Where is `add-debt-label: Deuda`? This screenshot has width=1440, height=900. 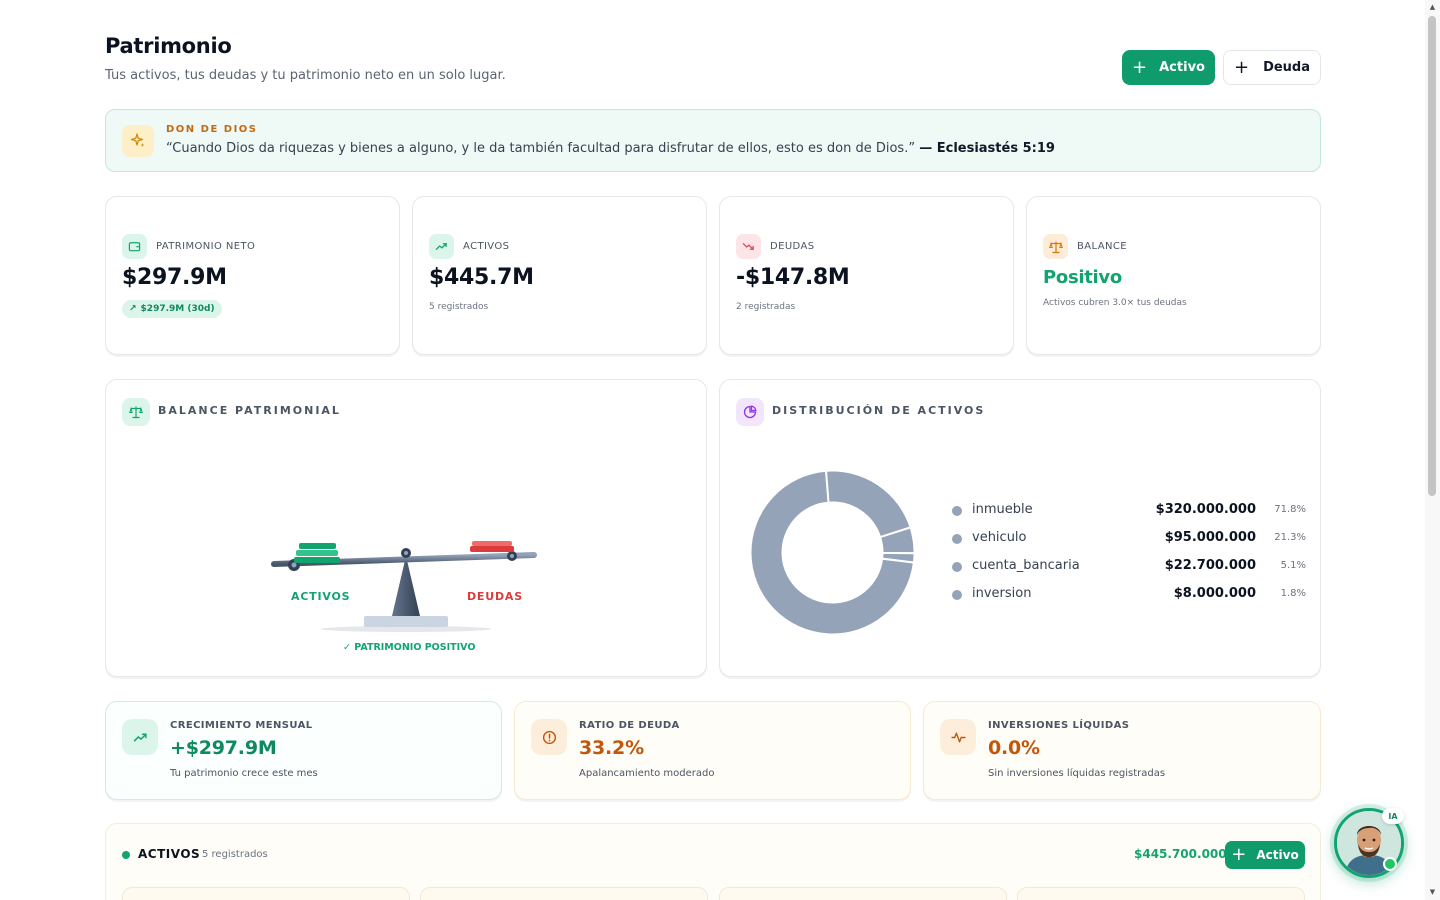 add-debt-label: Deuda is located at coordinates (1287, 67).